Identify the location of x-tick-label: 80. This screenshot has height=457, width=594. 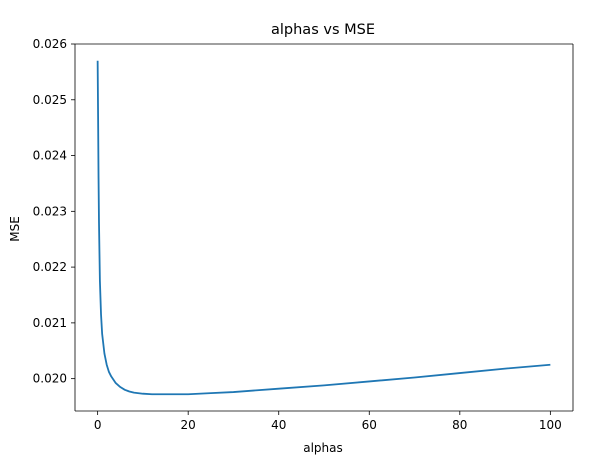
(459, 425).